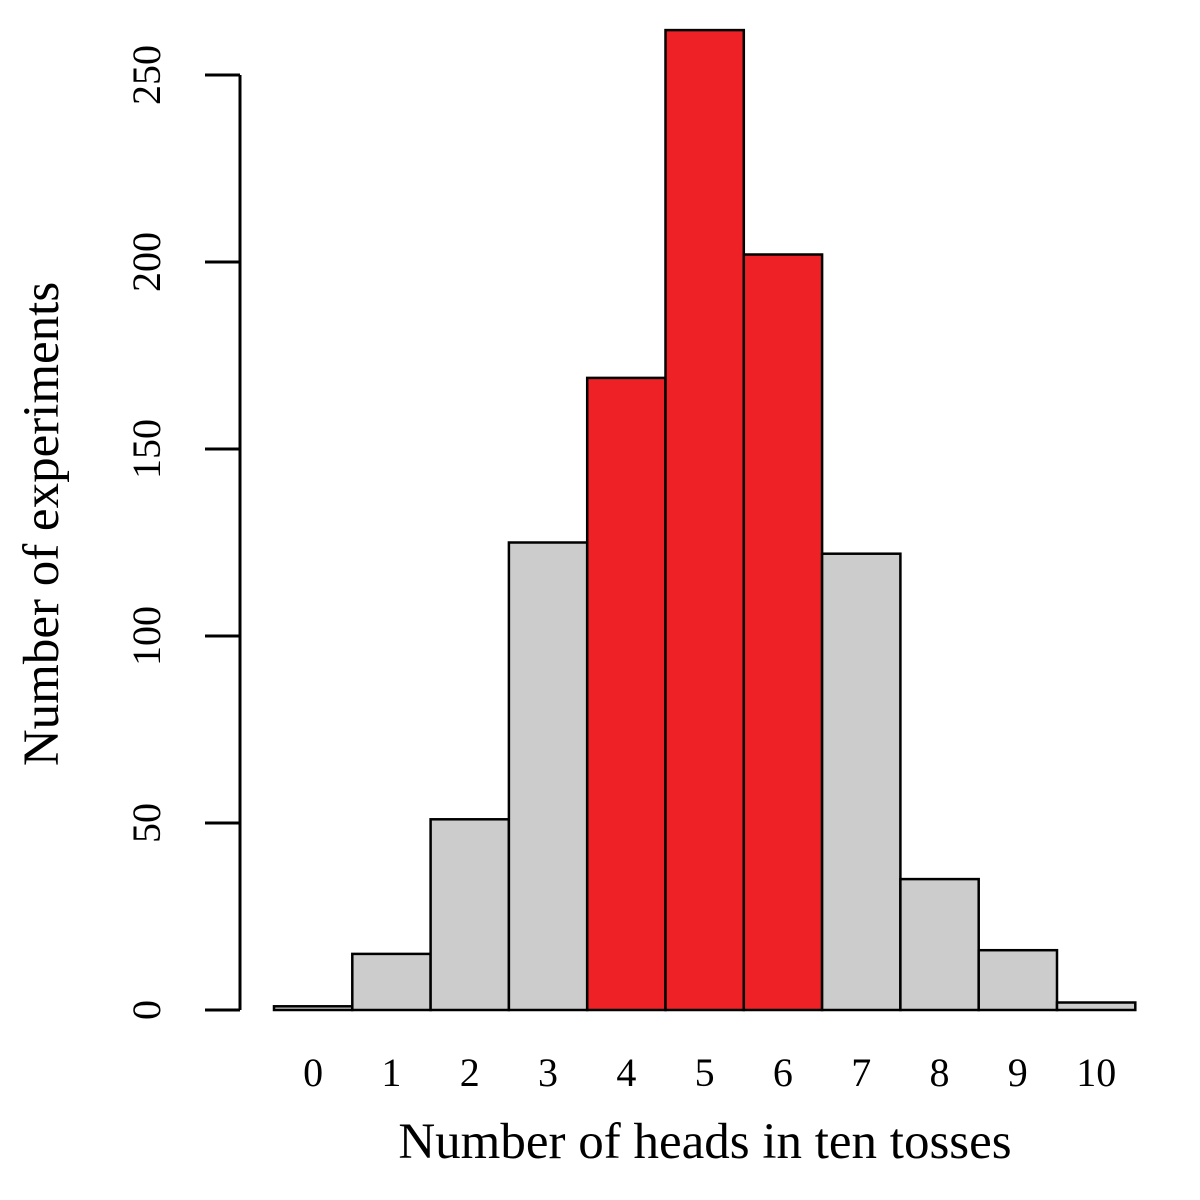  I want to click on y-tick-label-200: 200, so click(146, 262).